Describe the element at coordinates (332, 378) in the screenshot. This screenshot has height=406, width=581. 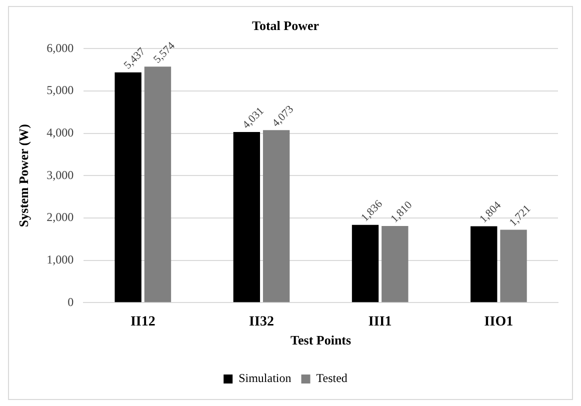
I see `legend-label: Tested` at that location.